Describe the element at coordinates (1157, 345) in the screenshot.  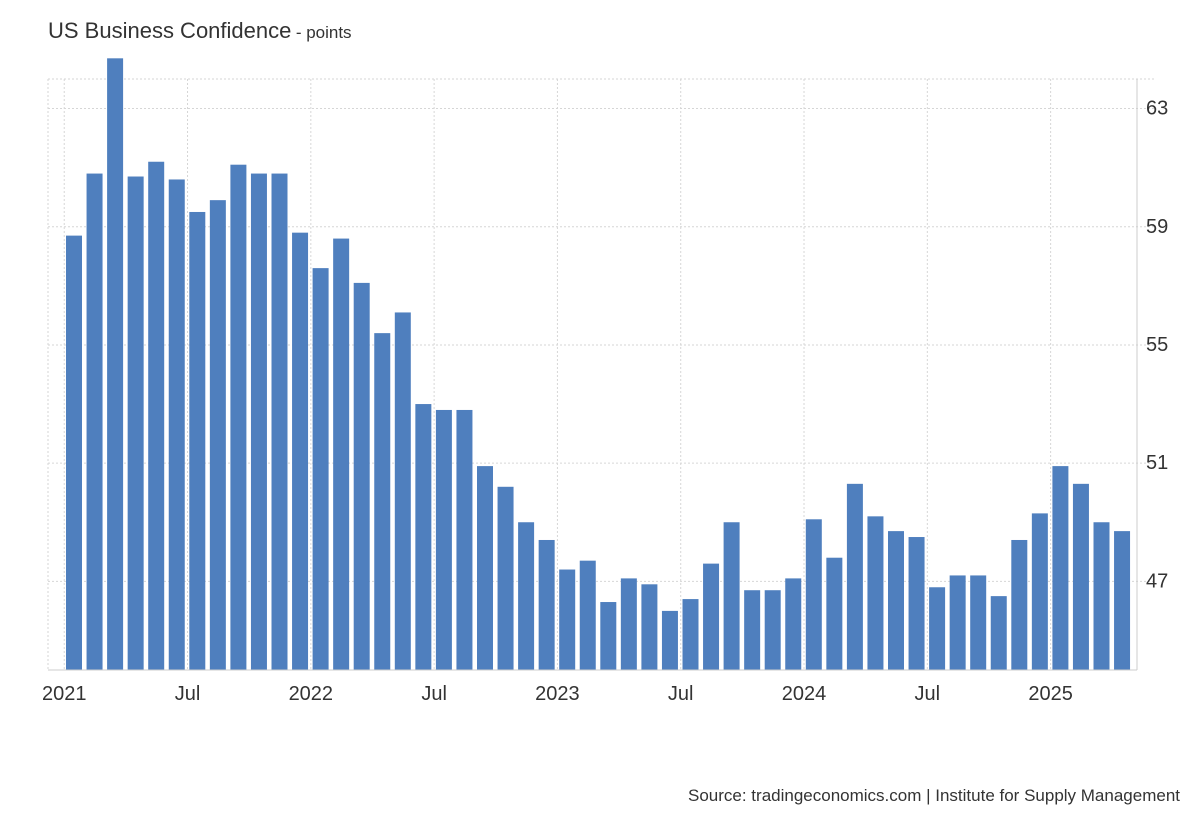
I see `y-tick-label: 55` at that location.